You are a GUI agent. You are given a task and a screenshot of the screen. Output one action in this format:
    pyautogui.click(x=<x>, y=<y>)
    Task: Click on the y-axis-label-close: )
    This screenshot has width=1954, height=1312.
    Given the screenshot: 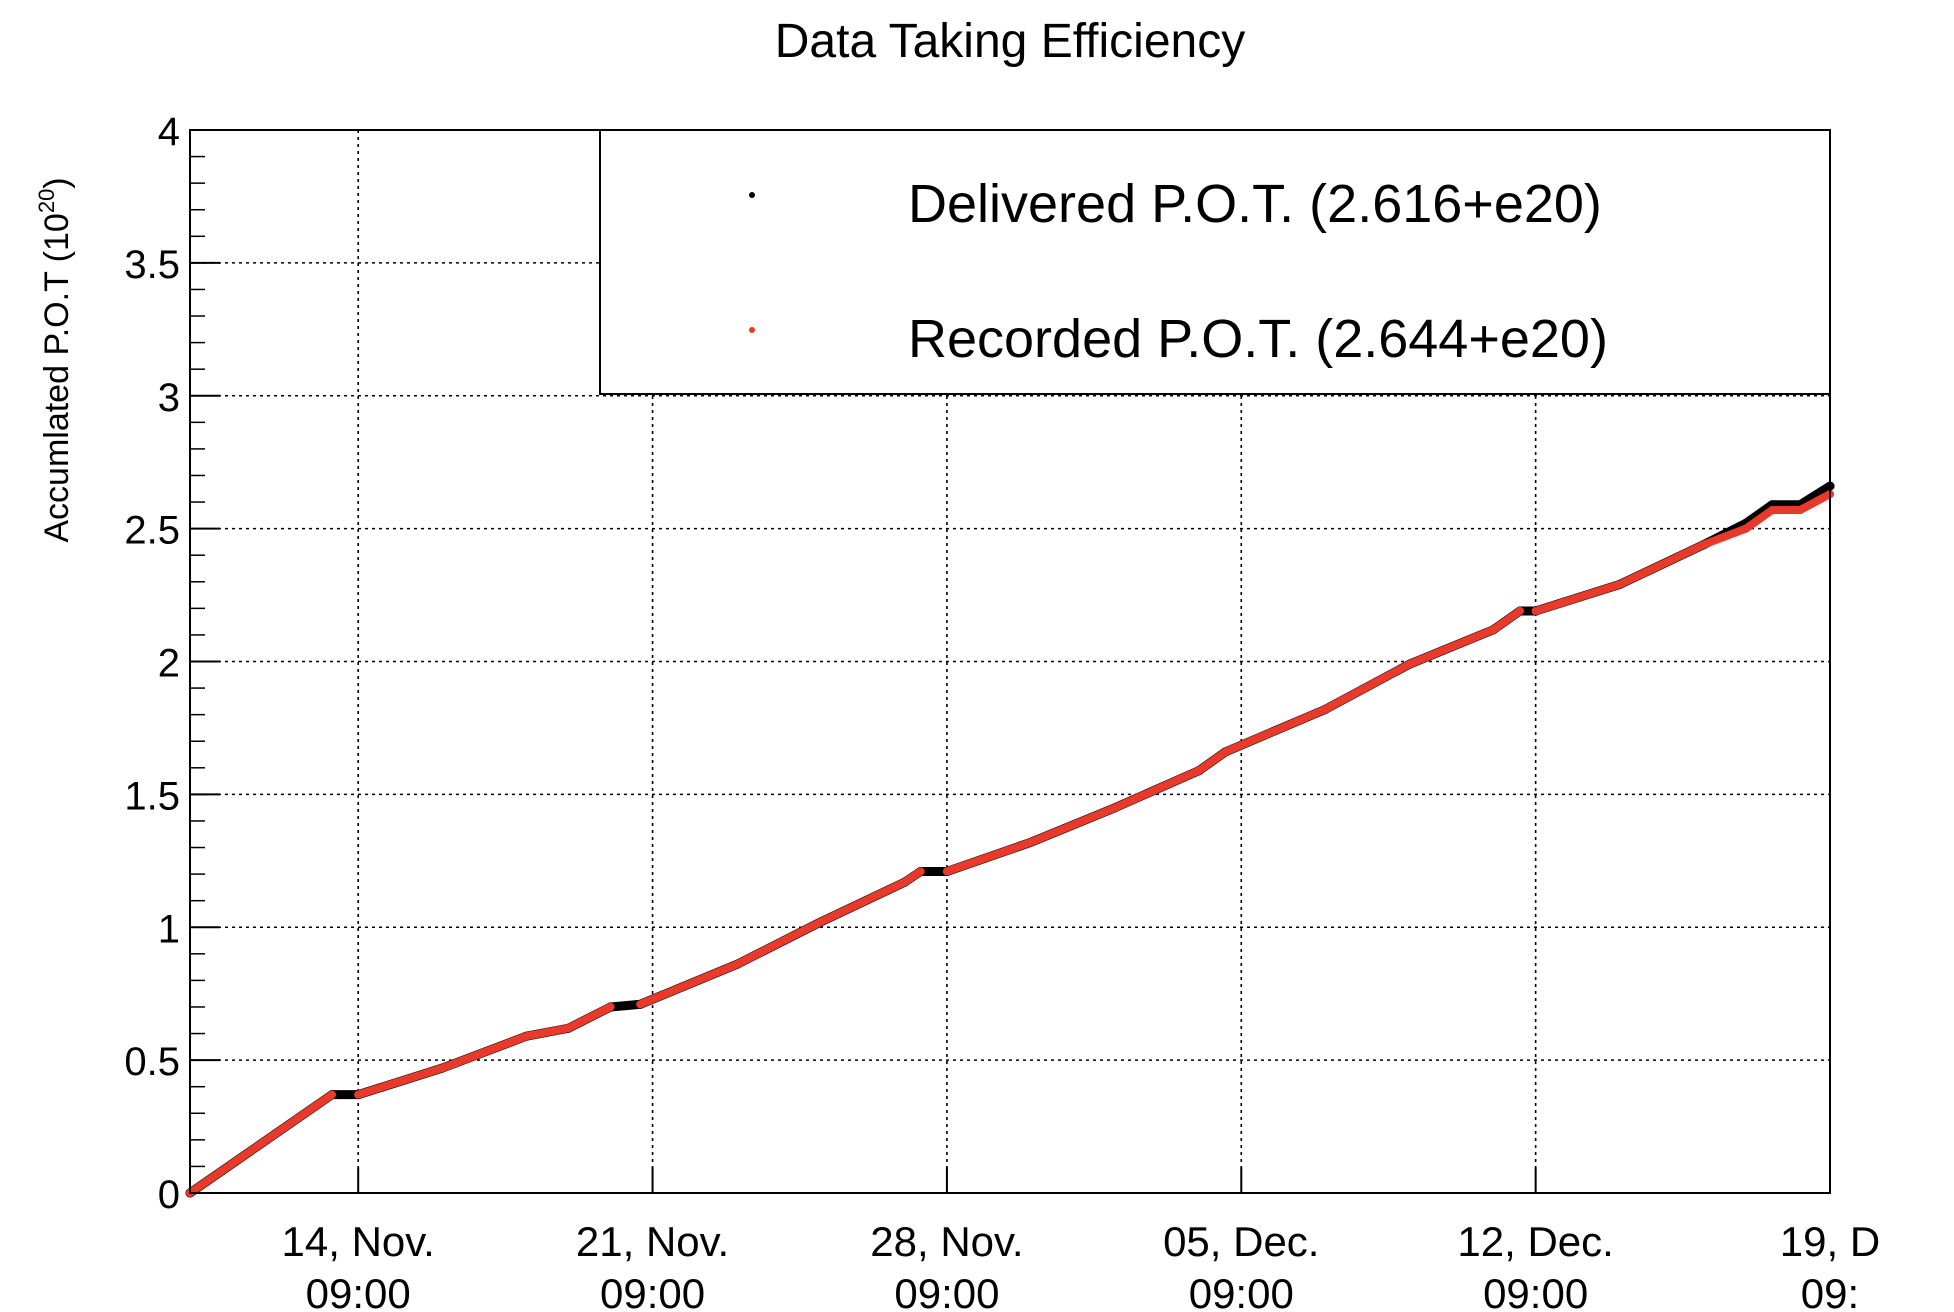 What is the action you would take?
    pyautogui.click(x=57, y=182)
    